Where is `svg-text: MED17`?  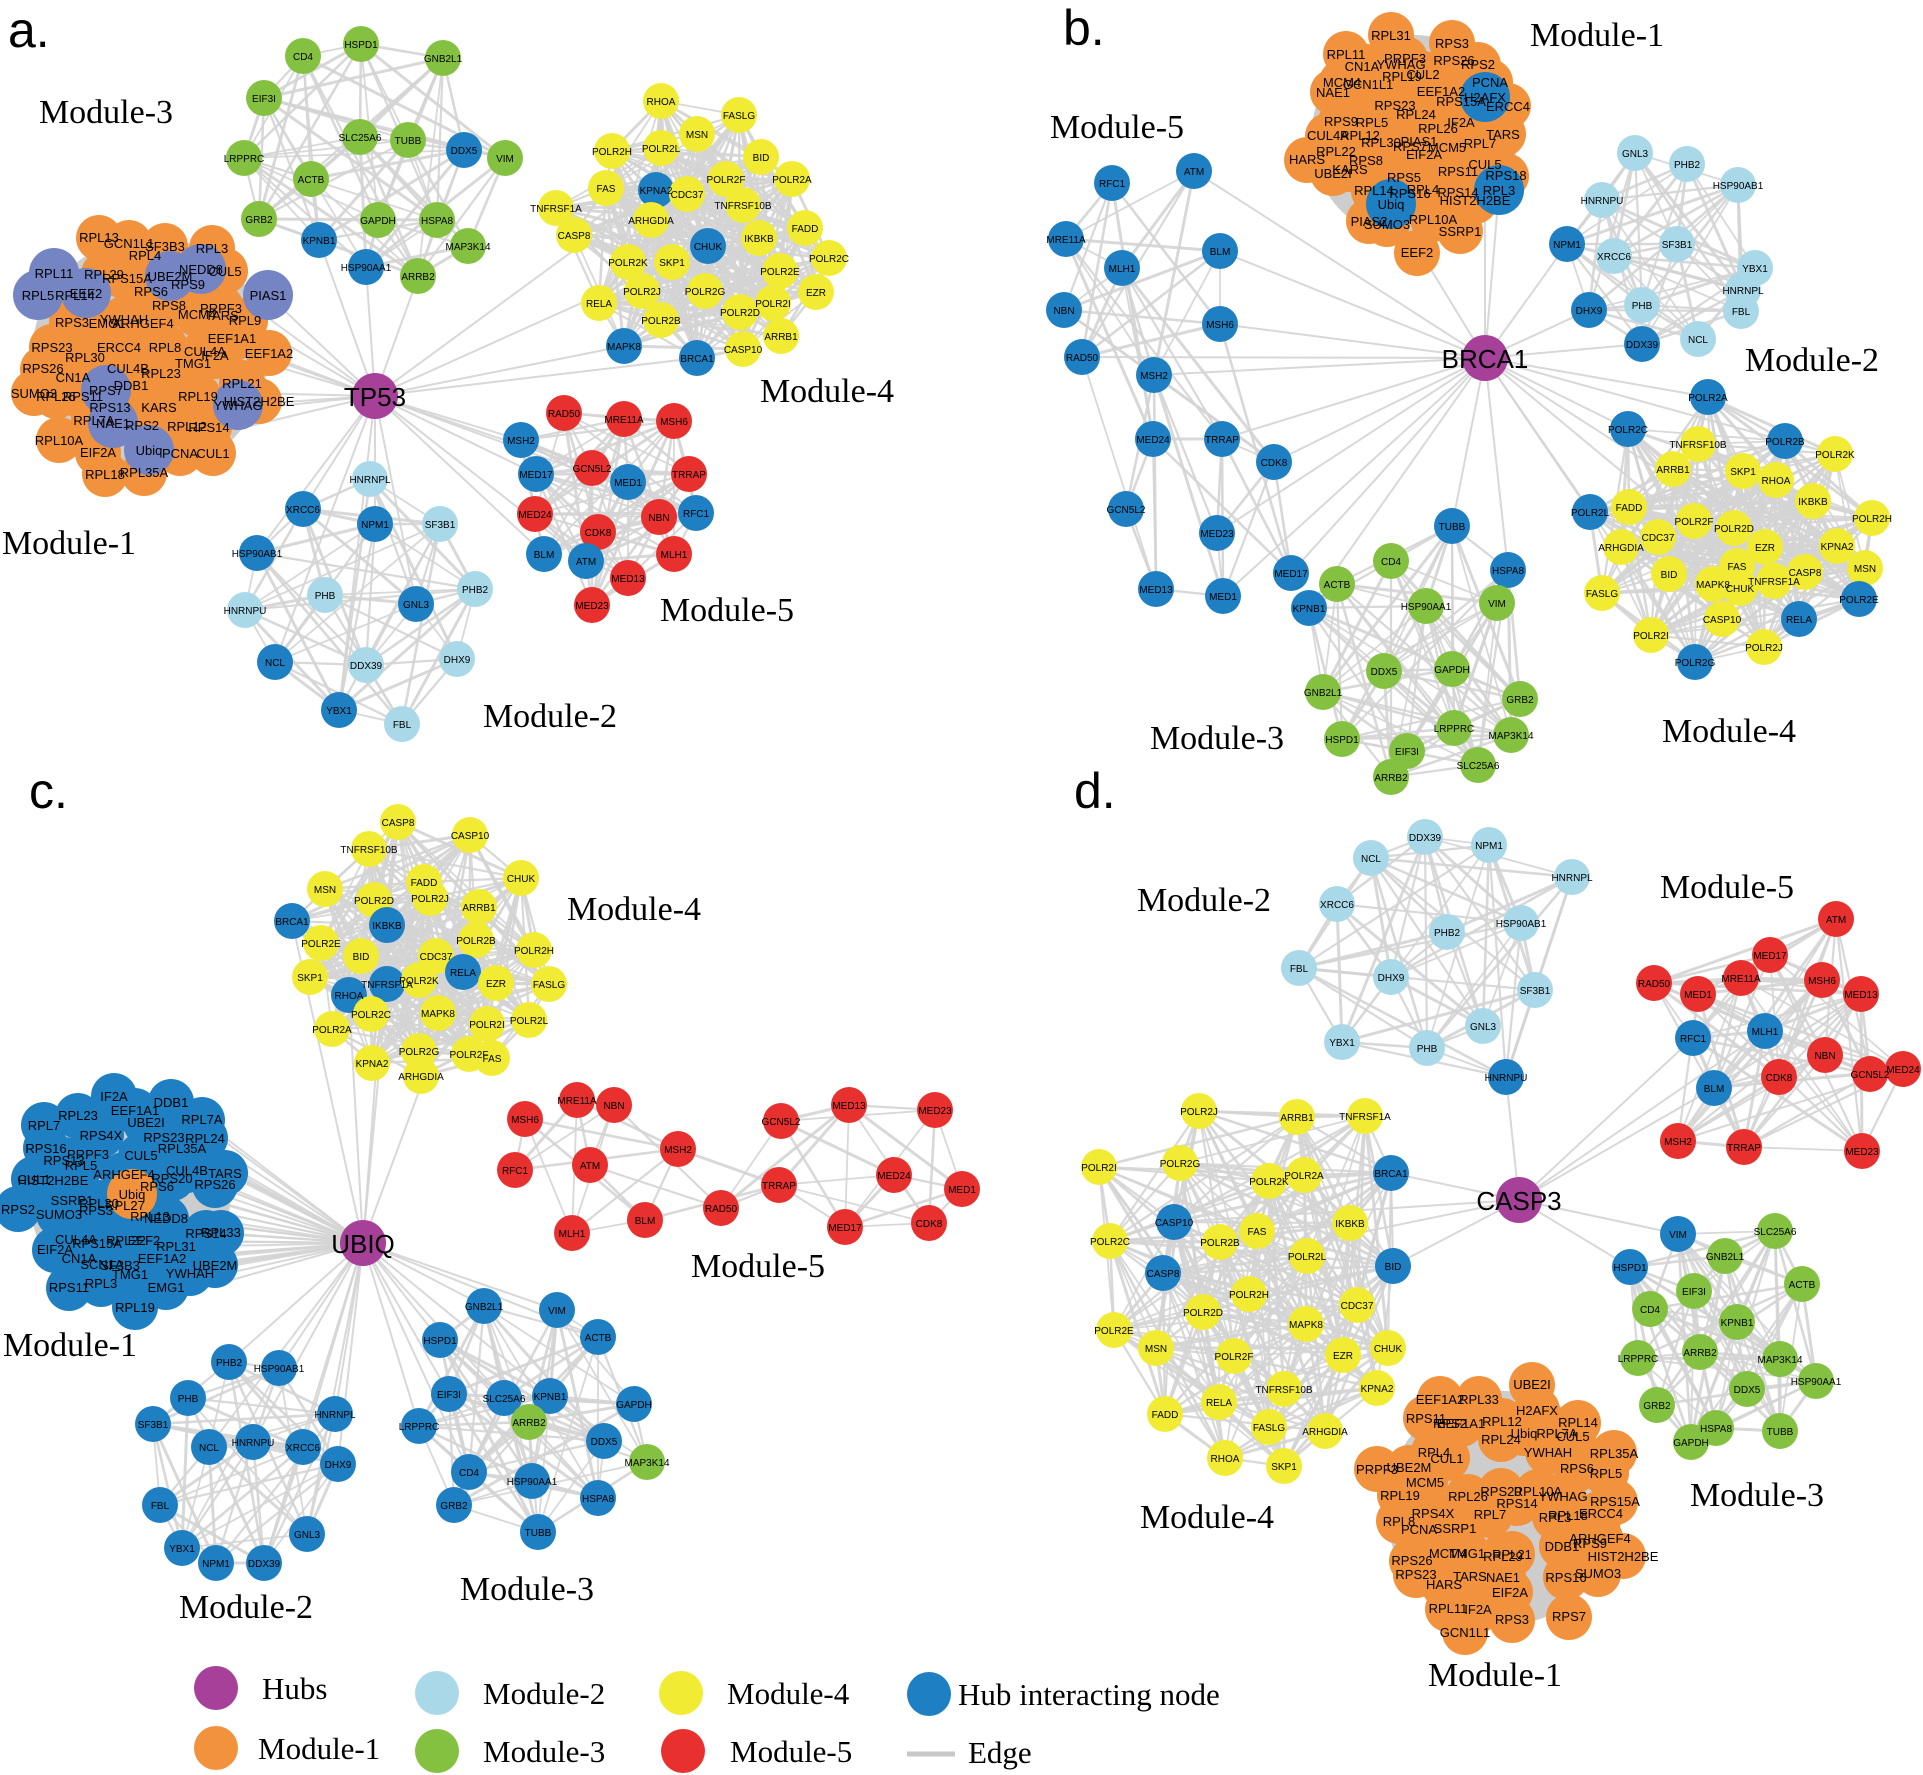 svg-text: MED17 is located at coordinates (1291, 574).